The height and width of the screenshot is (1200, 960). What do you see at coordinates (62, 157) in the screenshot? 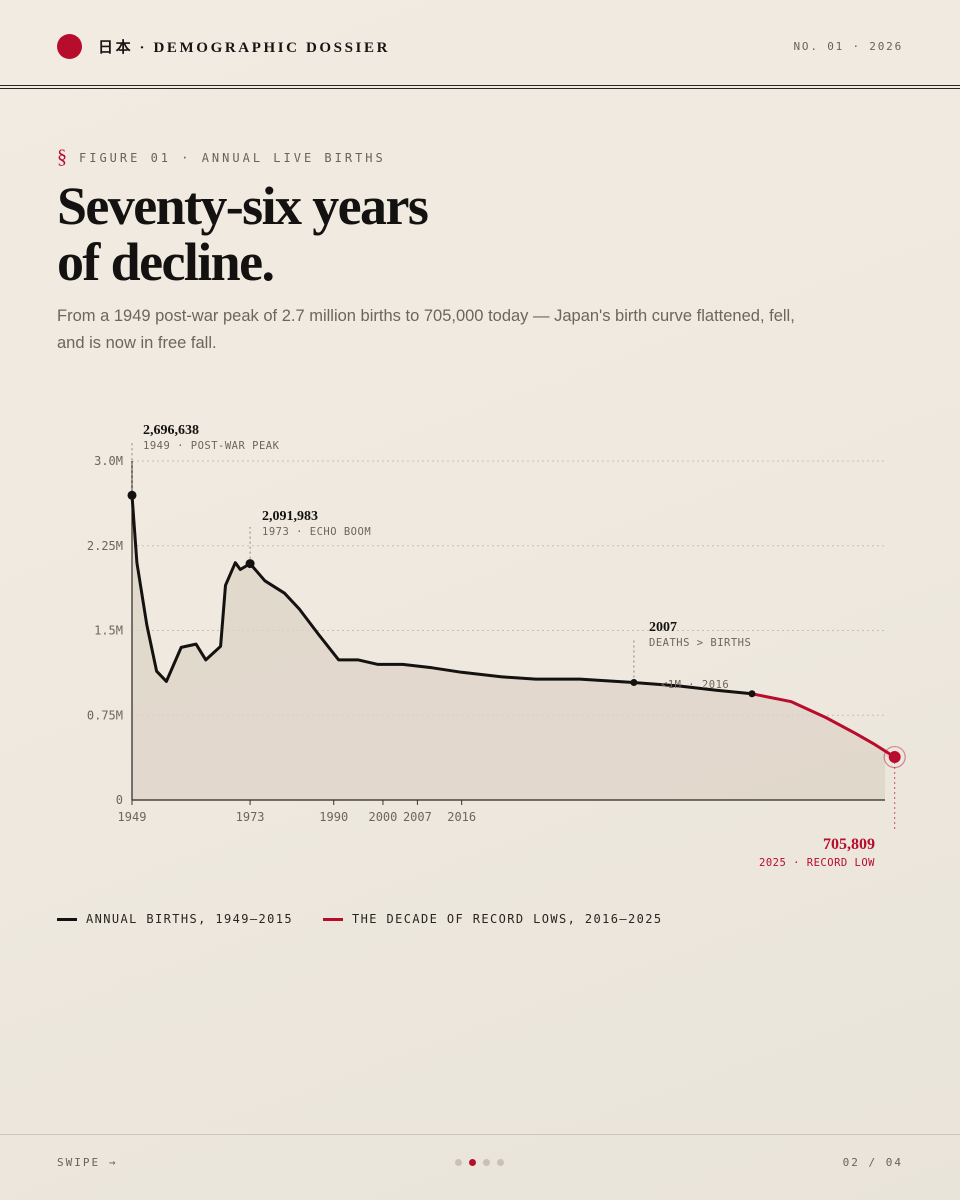
I see `section-mark: §` at bounding box center [62, 157].